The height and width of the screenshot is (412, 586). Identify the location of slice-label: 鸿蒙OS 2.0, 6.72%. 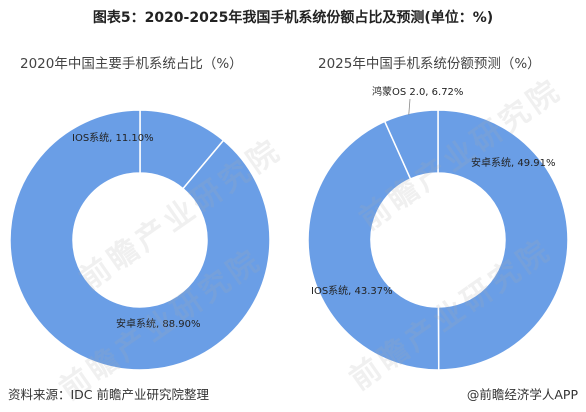
(417, 91).